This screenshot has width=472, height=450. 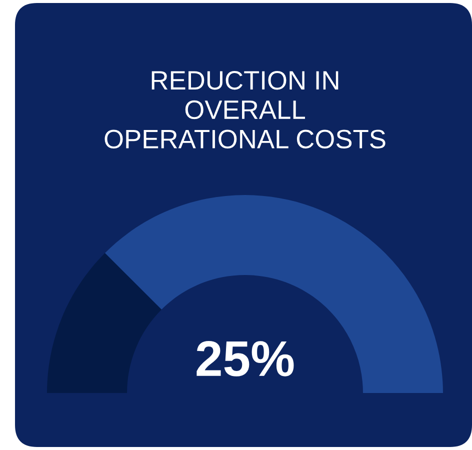 What do you see at coordinates (245, 358) in the screenshot?
I see `text: 25%` at bounding box center [245, 358].